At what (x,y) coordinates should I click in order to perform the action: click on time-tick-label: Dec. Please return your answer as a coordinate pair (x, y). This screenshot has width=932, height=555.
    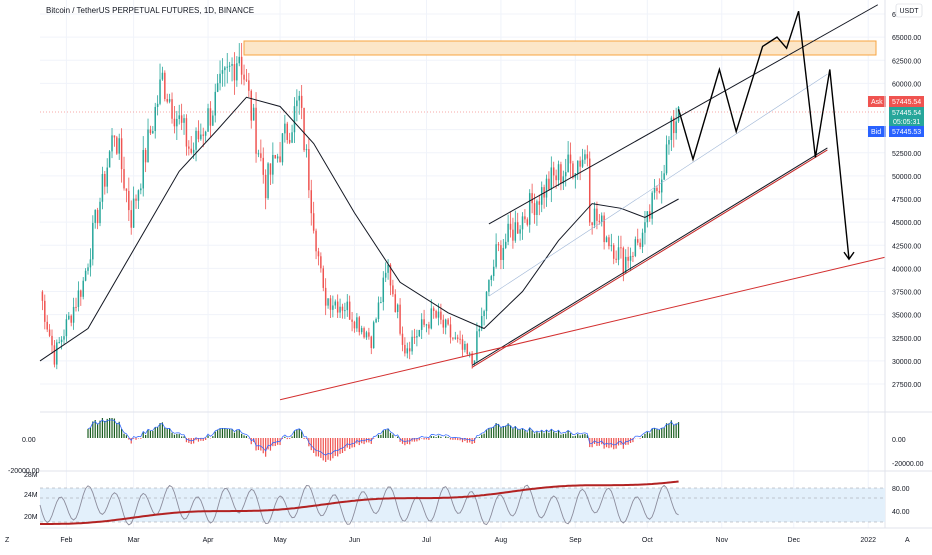
    Looking at the image, I should click on (794, 540).